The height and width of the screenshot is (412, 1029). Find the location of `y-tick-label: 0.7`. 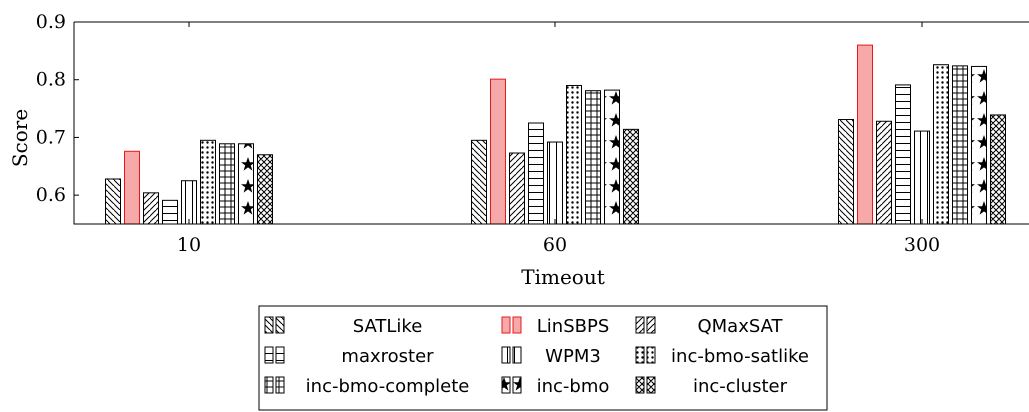

y-tick-label: 0.7 is located at coordinates (51, 137).